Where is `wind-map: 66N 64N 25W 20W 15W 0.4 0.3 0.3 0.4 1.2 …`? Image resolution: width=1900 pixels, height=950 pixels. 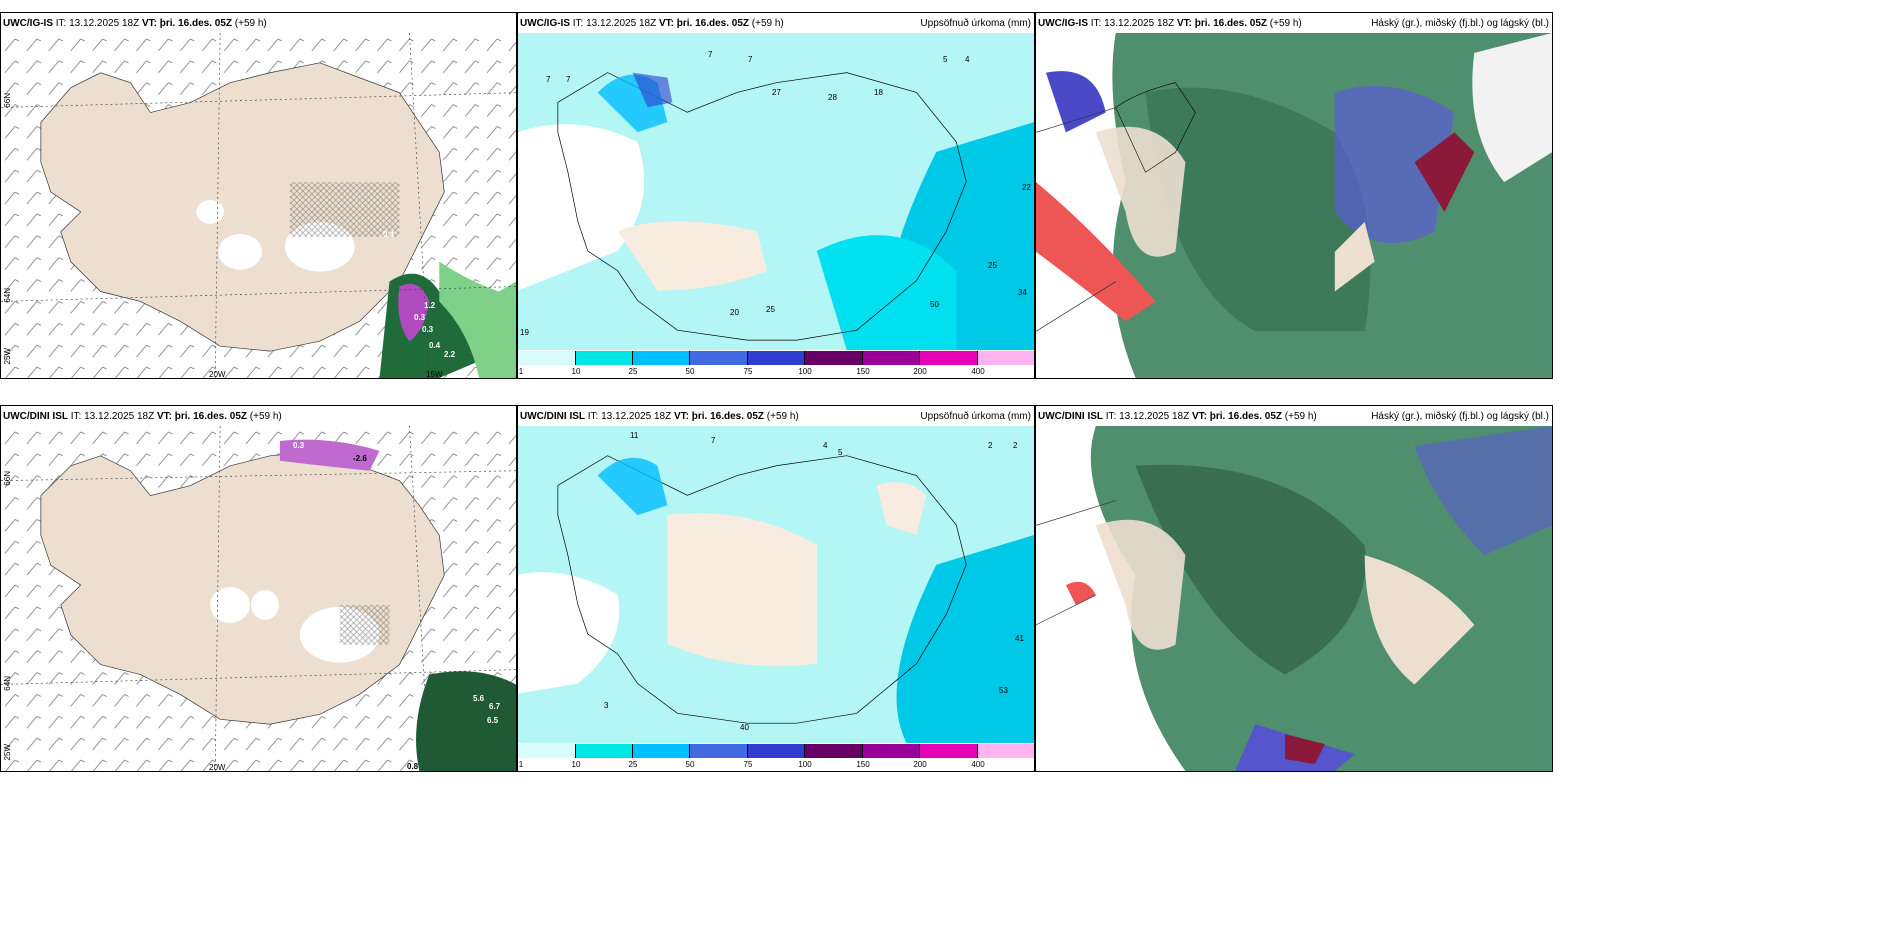 wind-map: 66N 64N 25W 20W 15W 0.4 0.3 0.3 0.4 1.2 … is located at coordinates (258, 205).